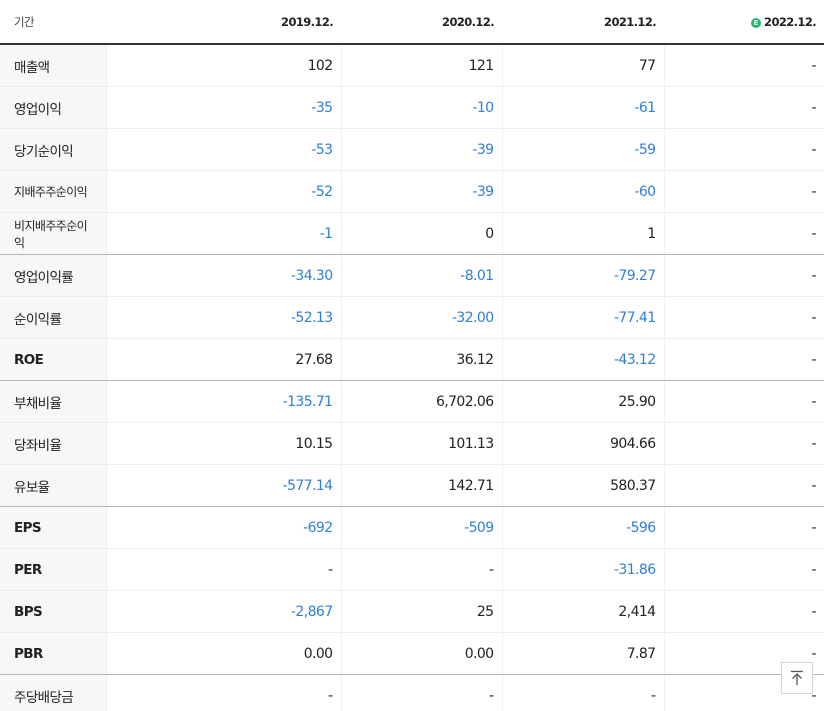  Describe the element at coordinates (224, 65) in the screenshot. I see `table-cell: 102` at that location.